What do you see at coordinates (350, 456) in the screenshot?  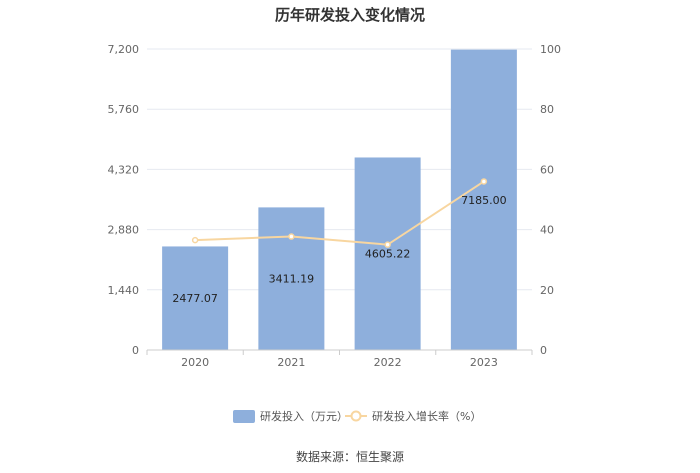 I see `source-note: 数据来源：恒生聚源` at bounding box center [350, 456].